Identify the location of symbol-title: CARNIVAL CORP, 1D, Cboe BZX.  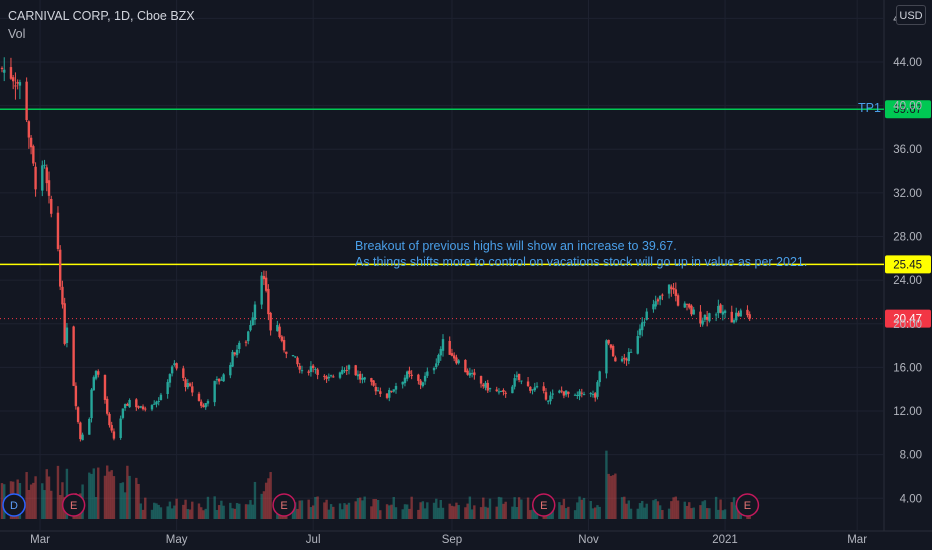
(101, 16).